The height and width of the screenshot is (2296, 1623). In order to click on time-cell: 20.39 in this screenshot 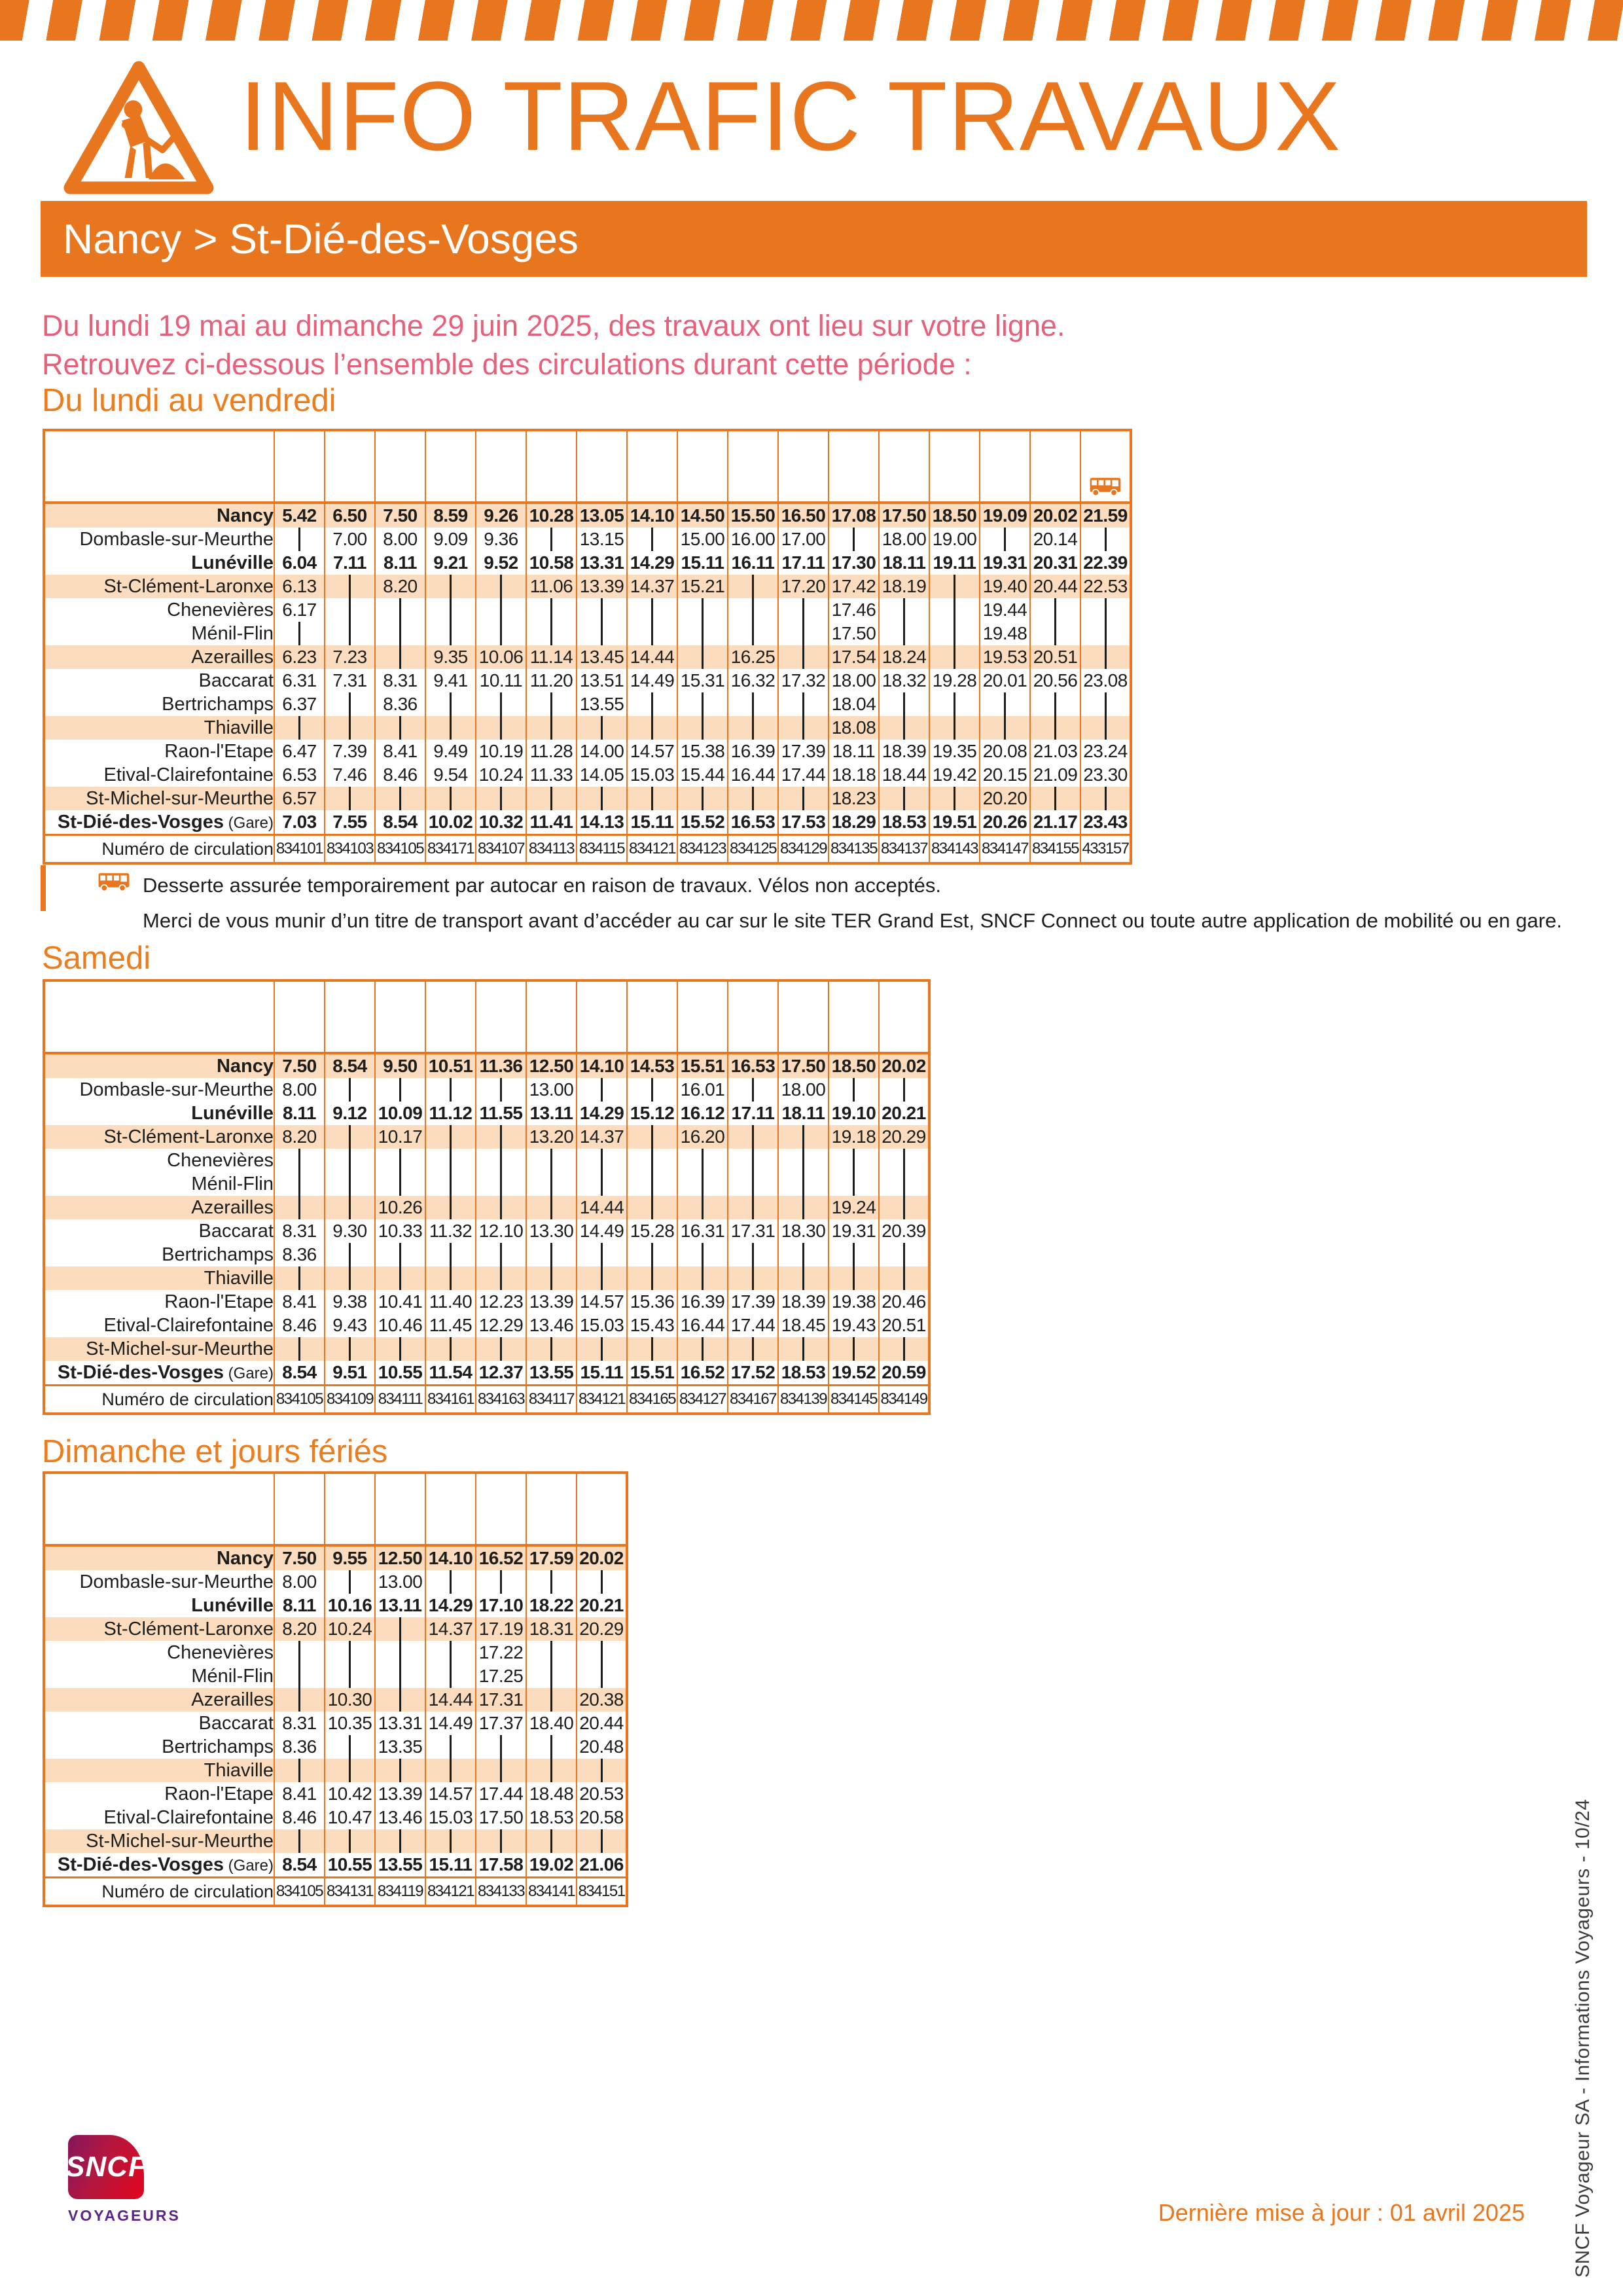, I will do `click(904, 1231)`.